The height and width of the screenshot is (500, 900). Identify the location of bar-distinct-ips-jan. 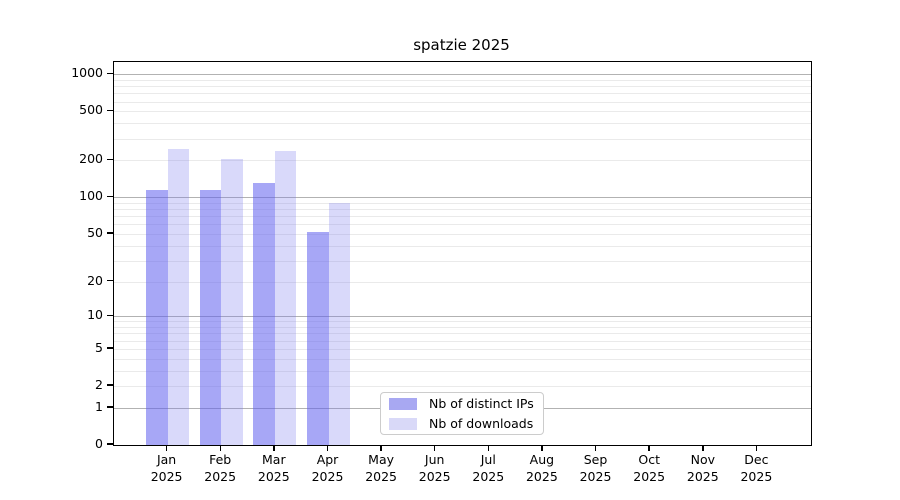
(157, 317).